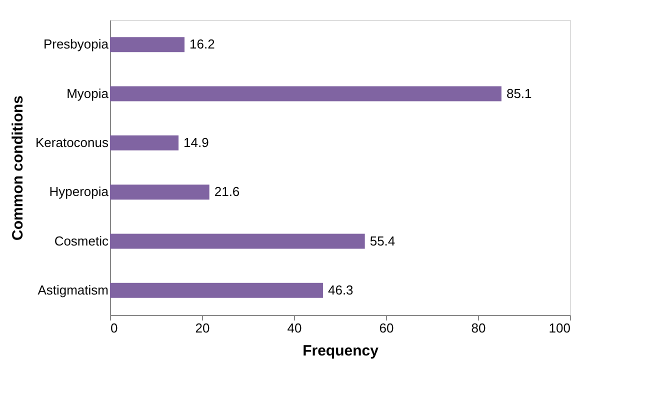  Describe the element at coordinates (81, 240) in the screenshot. I see `y-tick-label: Cosmetic` at that location.